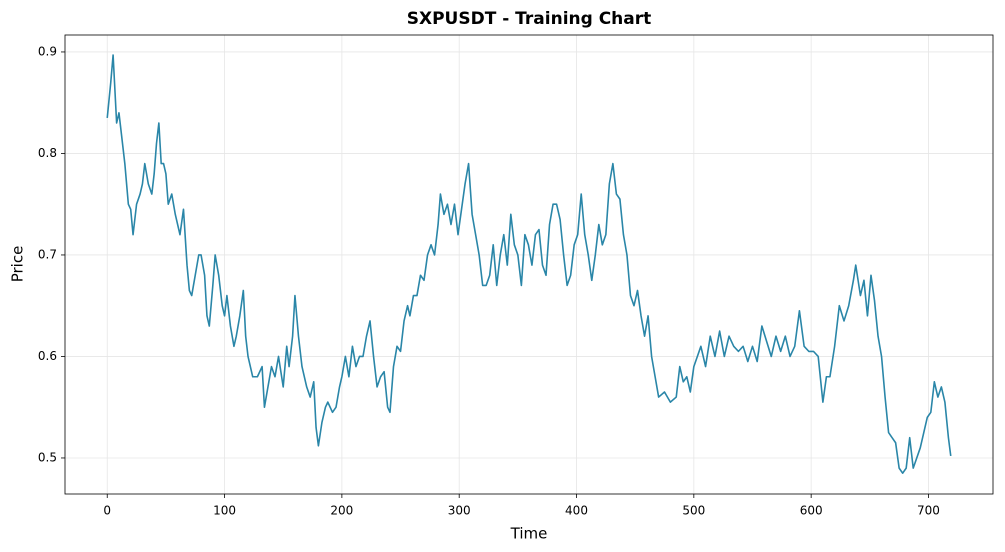 Image resolution: width=1005 pixels, height=552 pixels. What do you see at coordinates (529, 19) in the screenshot?
I see `chart-title: SXPUSDT - Training Chart` at bounding box center [529, 19].